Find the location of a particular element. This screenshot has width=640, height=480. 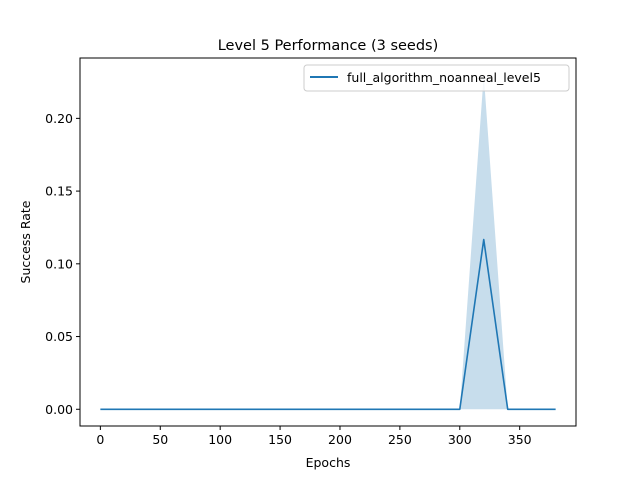

y-axis-label: Success Rate is located at coordinates (25, 241).